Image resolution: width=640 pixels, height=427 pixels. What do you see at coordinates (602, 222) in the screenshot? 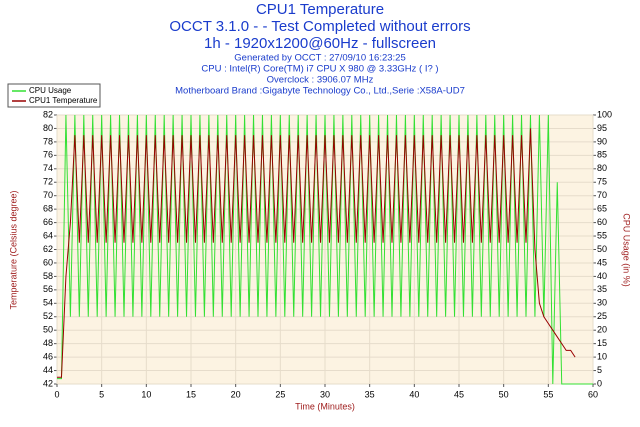
I see `y2-tick-label: 60` at bounding box center [602, 222].